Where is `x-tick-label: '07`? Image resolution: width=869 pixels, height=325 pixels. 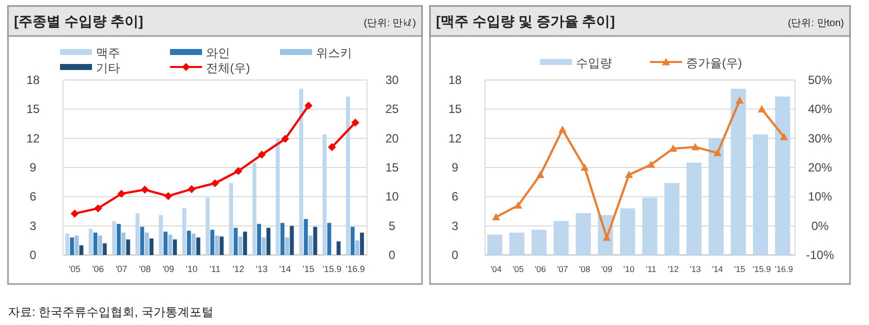
x-tick-label: '07 is located at coordinates (562, 269).